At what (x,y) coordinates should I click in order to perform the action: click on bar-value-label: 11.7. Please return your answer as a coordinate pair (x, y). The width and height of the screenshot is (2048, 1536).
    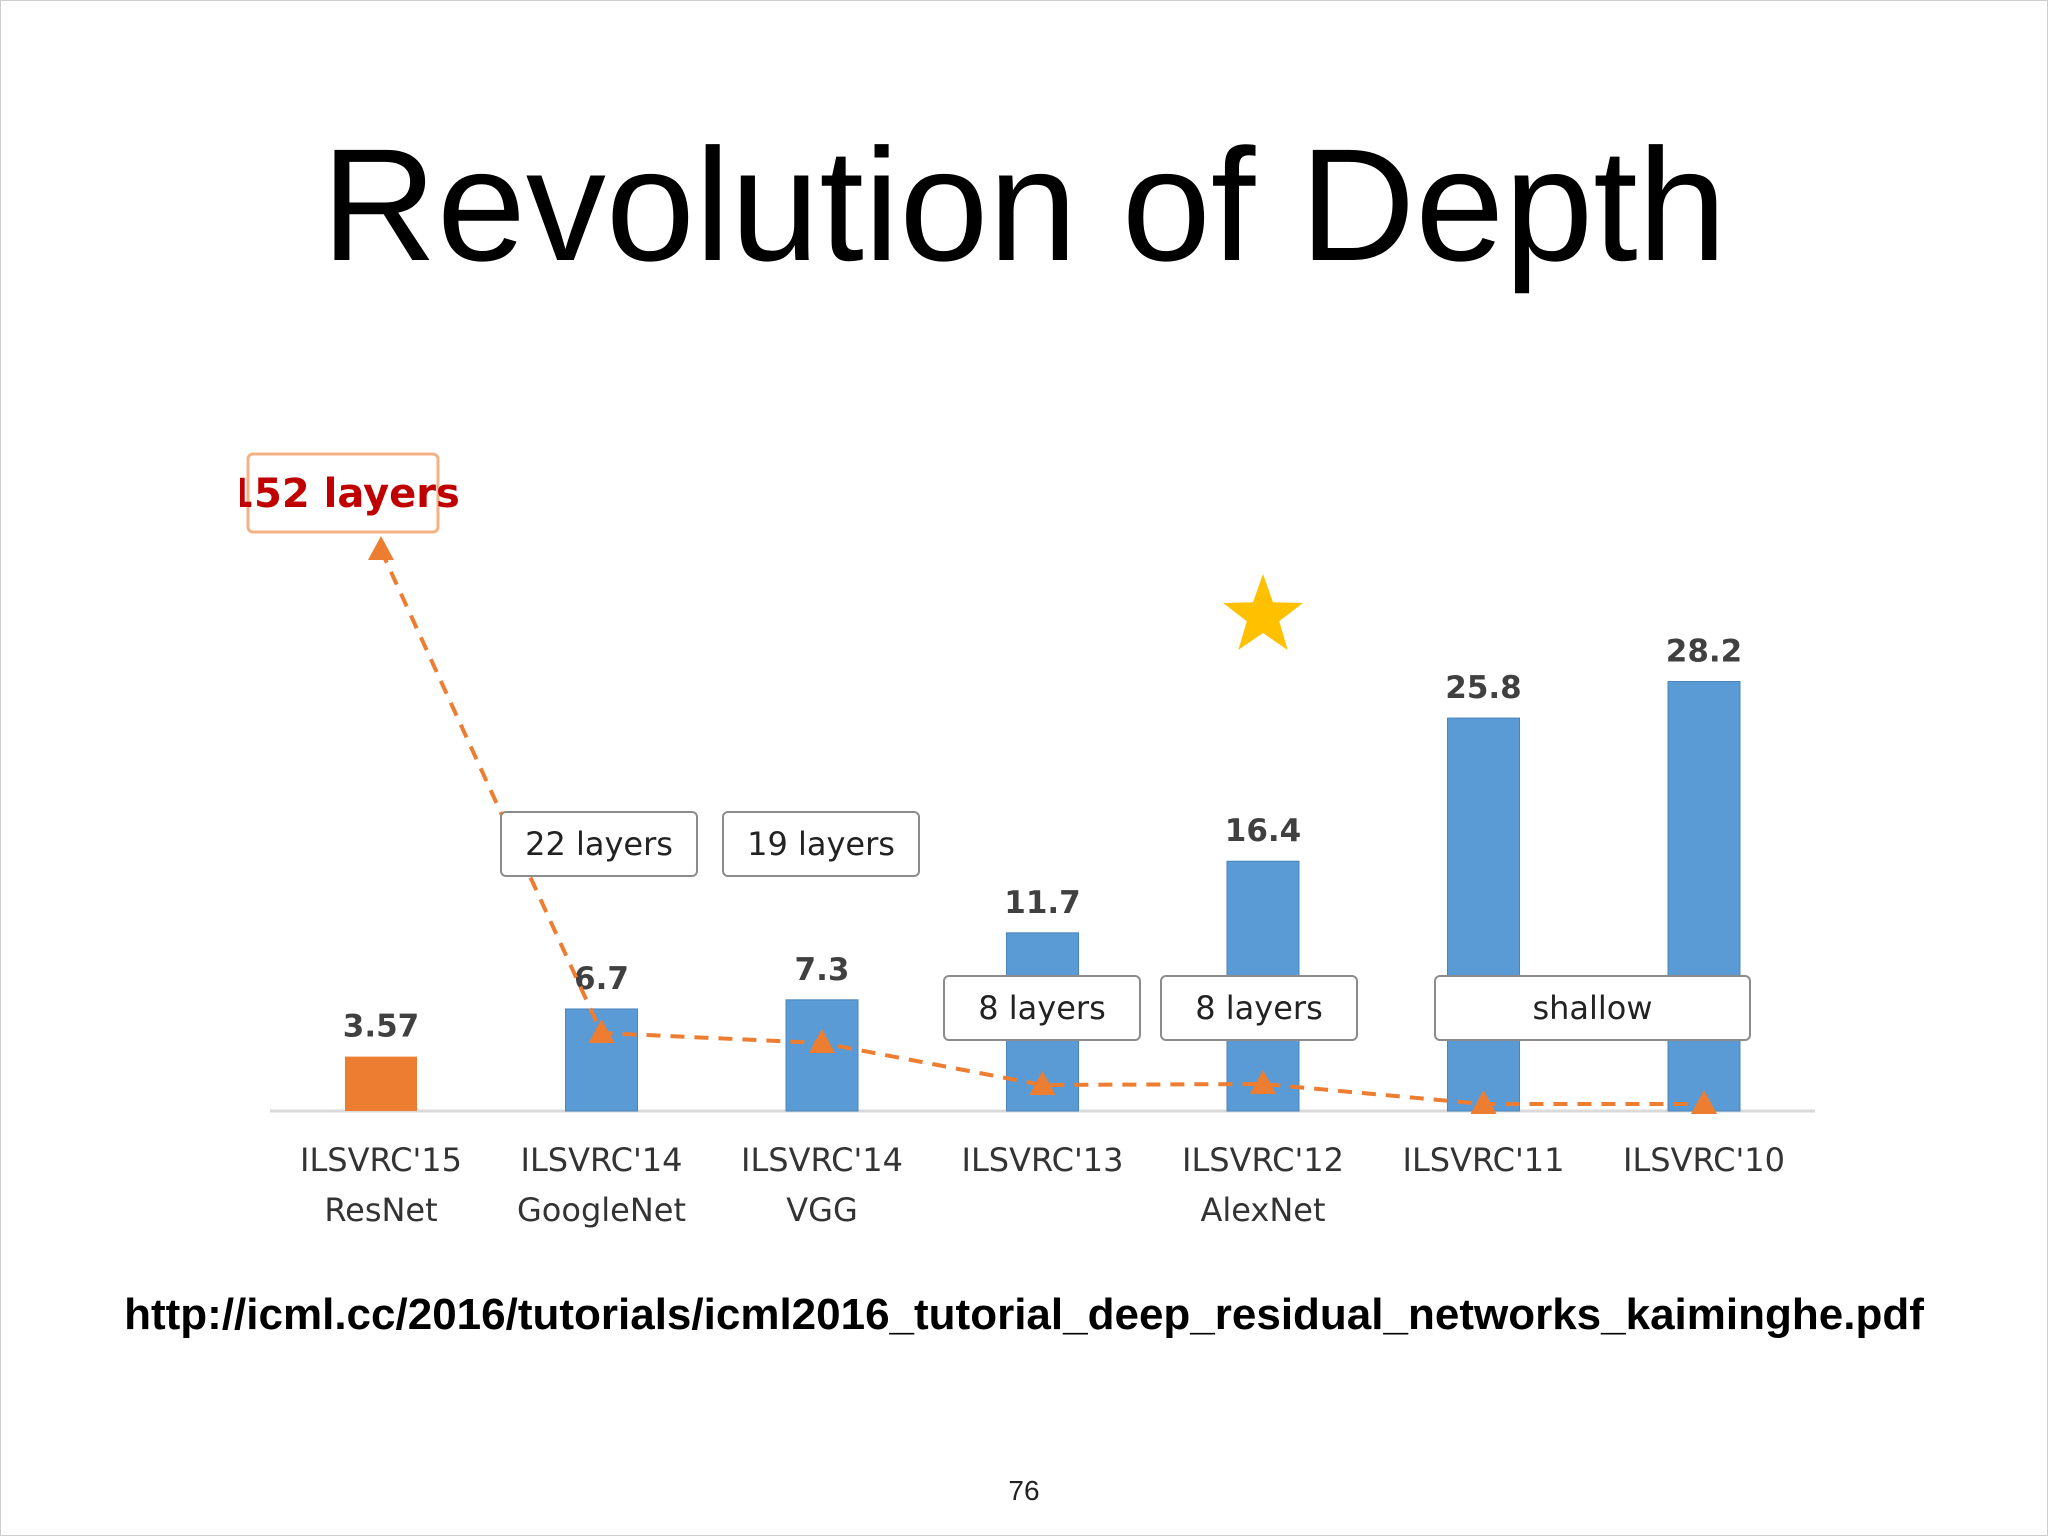
    Looking at the image, I should click on (1042, 903).